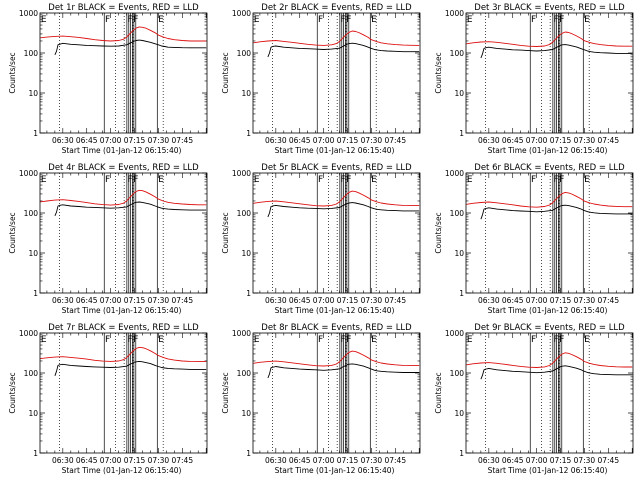 The image size is (640, 480). Describe the element at coordinates (336, 328) in the screenshot. I see `panel-title: Det 8r BLACK = Events, RED = LLD` at that location.